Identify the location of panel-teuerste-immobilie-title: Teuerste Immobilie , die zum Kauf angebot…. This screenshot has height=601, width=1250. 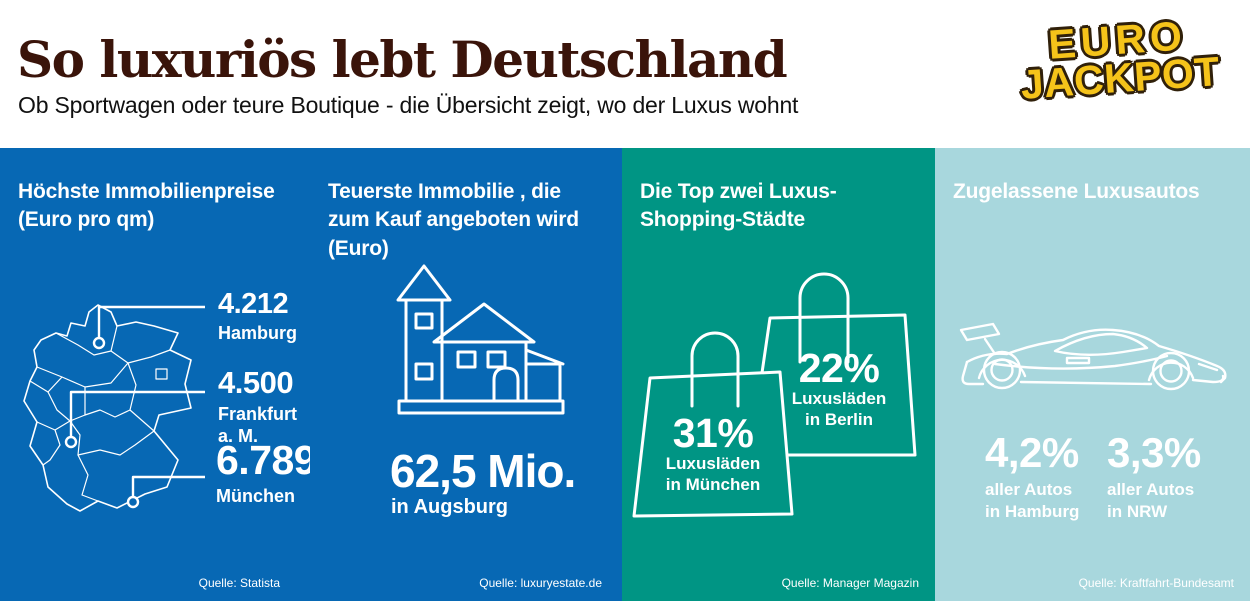
(453, 220).